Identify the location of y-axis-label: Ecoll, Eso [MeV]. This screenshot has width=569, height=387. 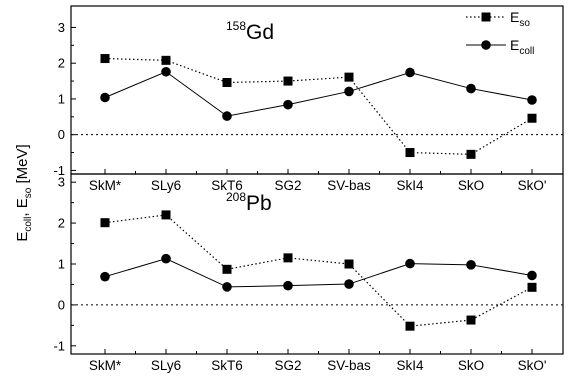
(24, 192).